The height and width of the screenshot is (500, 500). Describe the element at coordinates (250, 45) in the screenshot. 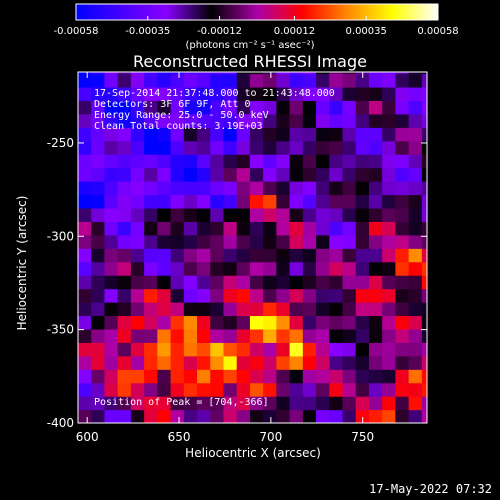

I see `colorbar-units-label: (photons cm⁻² s⁻¹ asec⁻²)` at that location.